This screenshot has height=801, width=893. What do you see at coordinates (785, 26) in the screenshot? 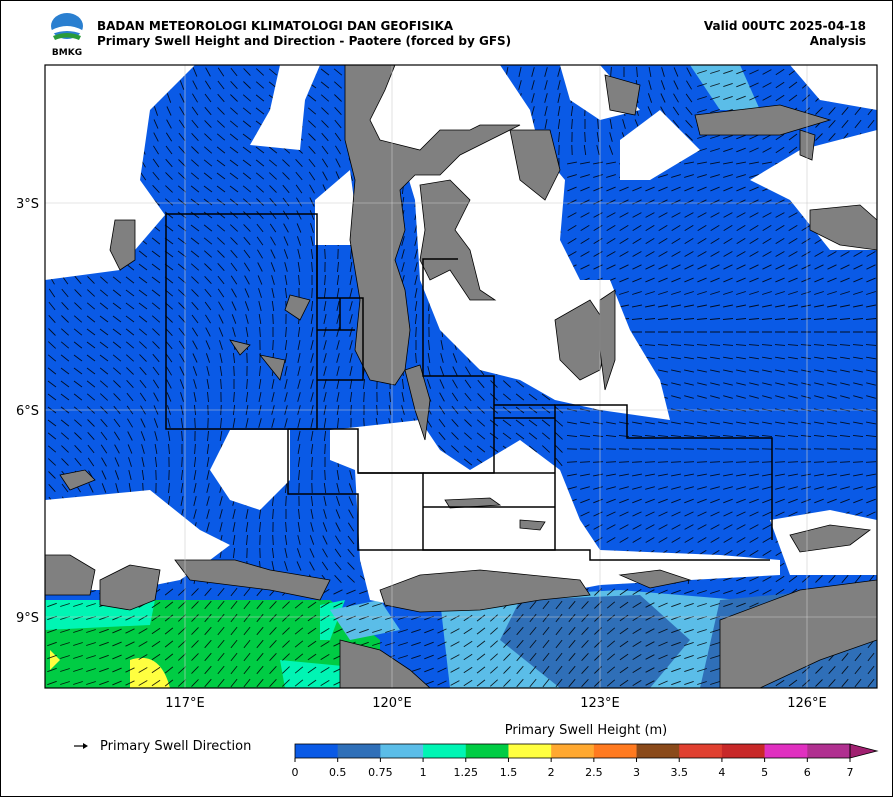
I see `valid-time: Valid 00UTC 2025-04-18` at bounding box center [785, 26].